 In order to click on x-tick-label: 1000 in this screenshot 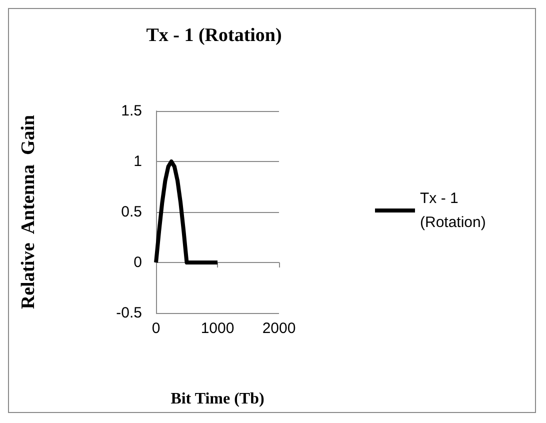, I will do `click(217, 328)`.